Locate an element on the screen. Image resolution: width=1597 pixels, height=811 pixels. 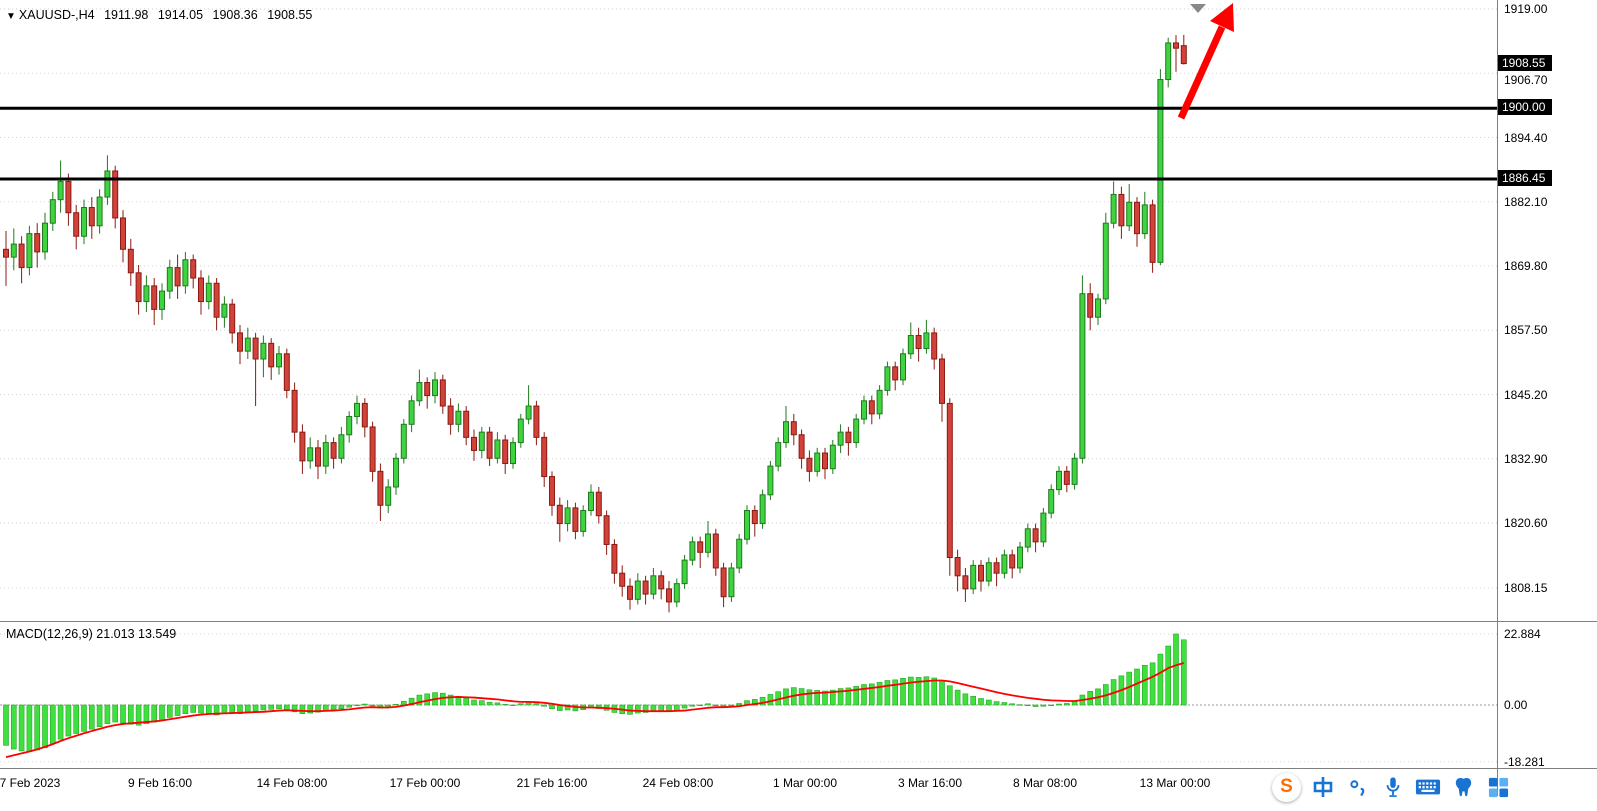
support-resistance-lines-layer is located at coordinates (748, 143).